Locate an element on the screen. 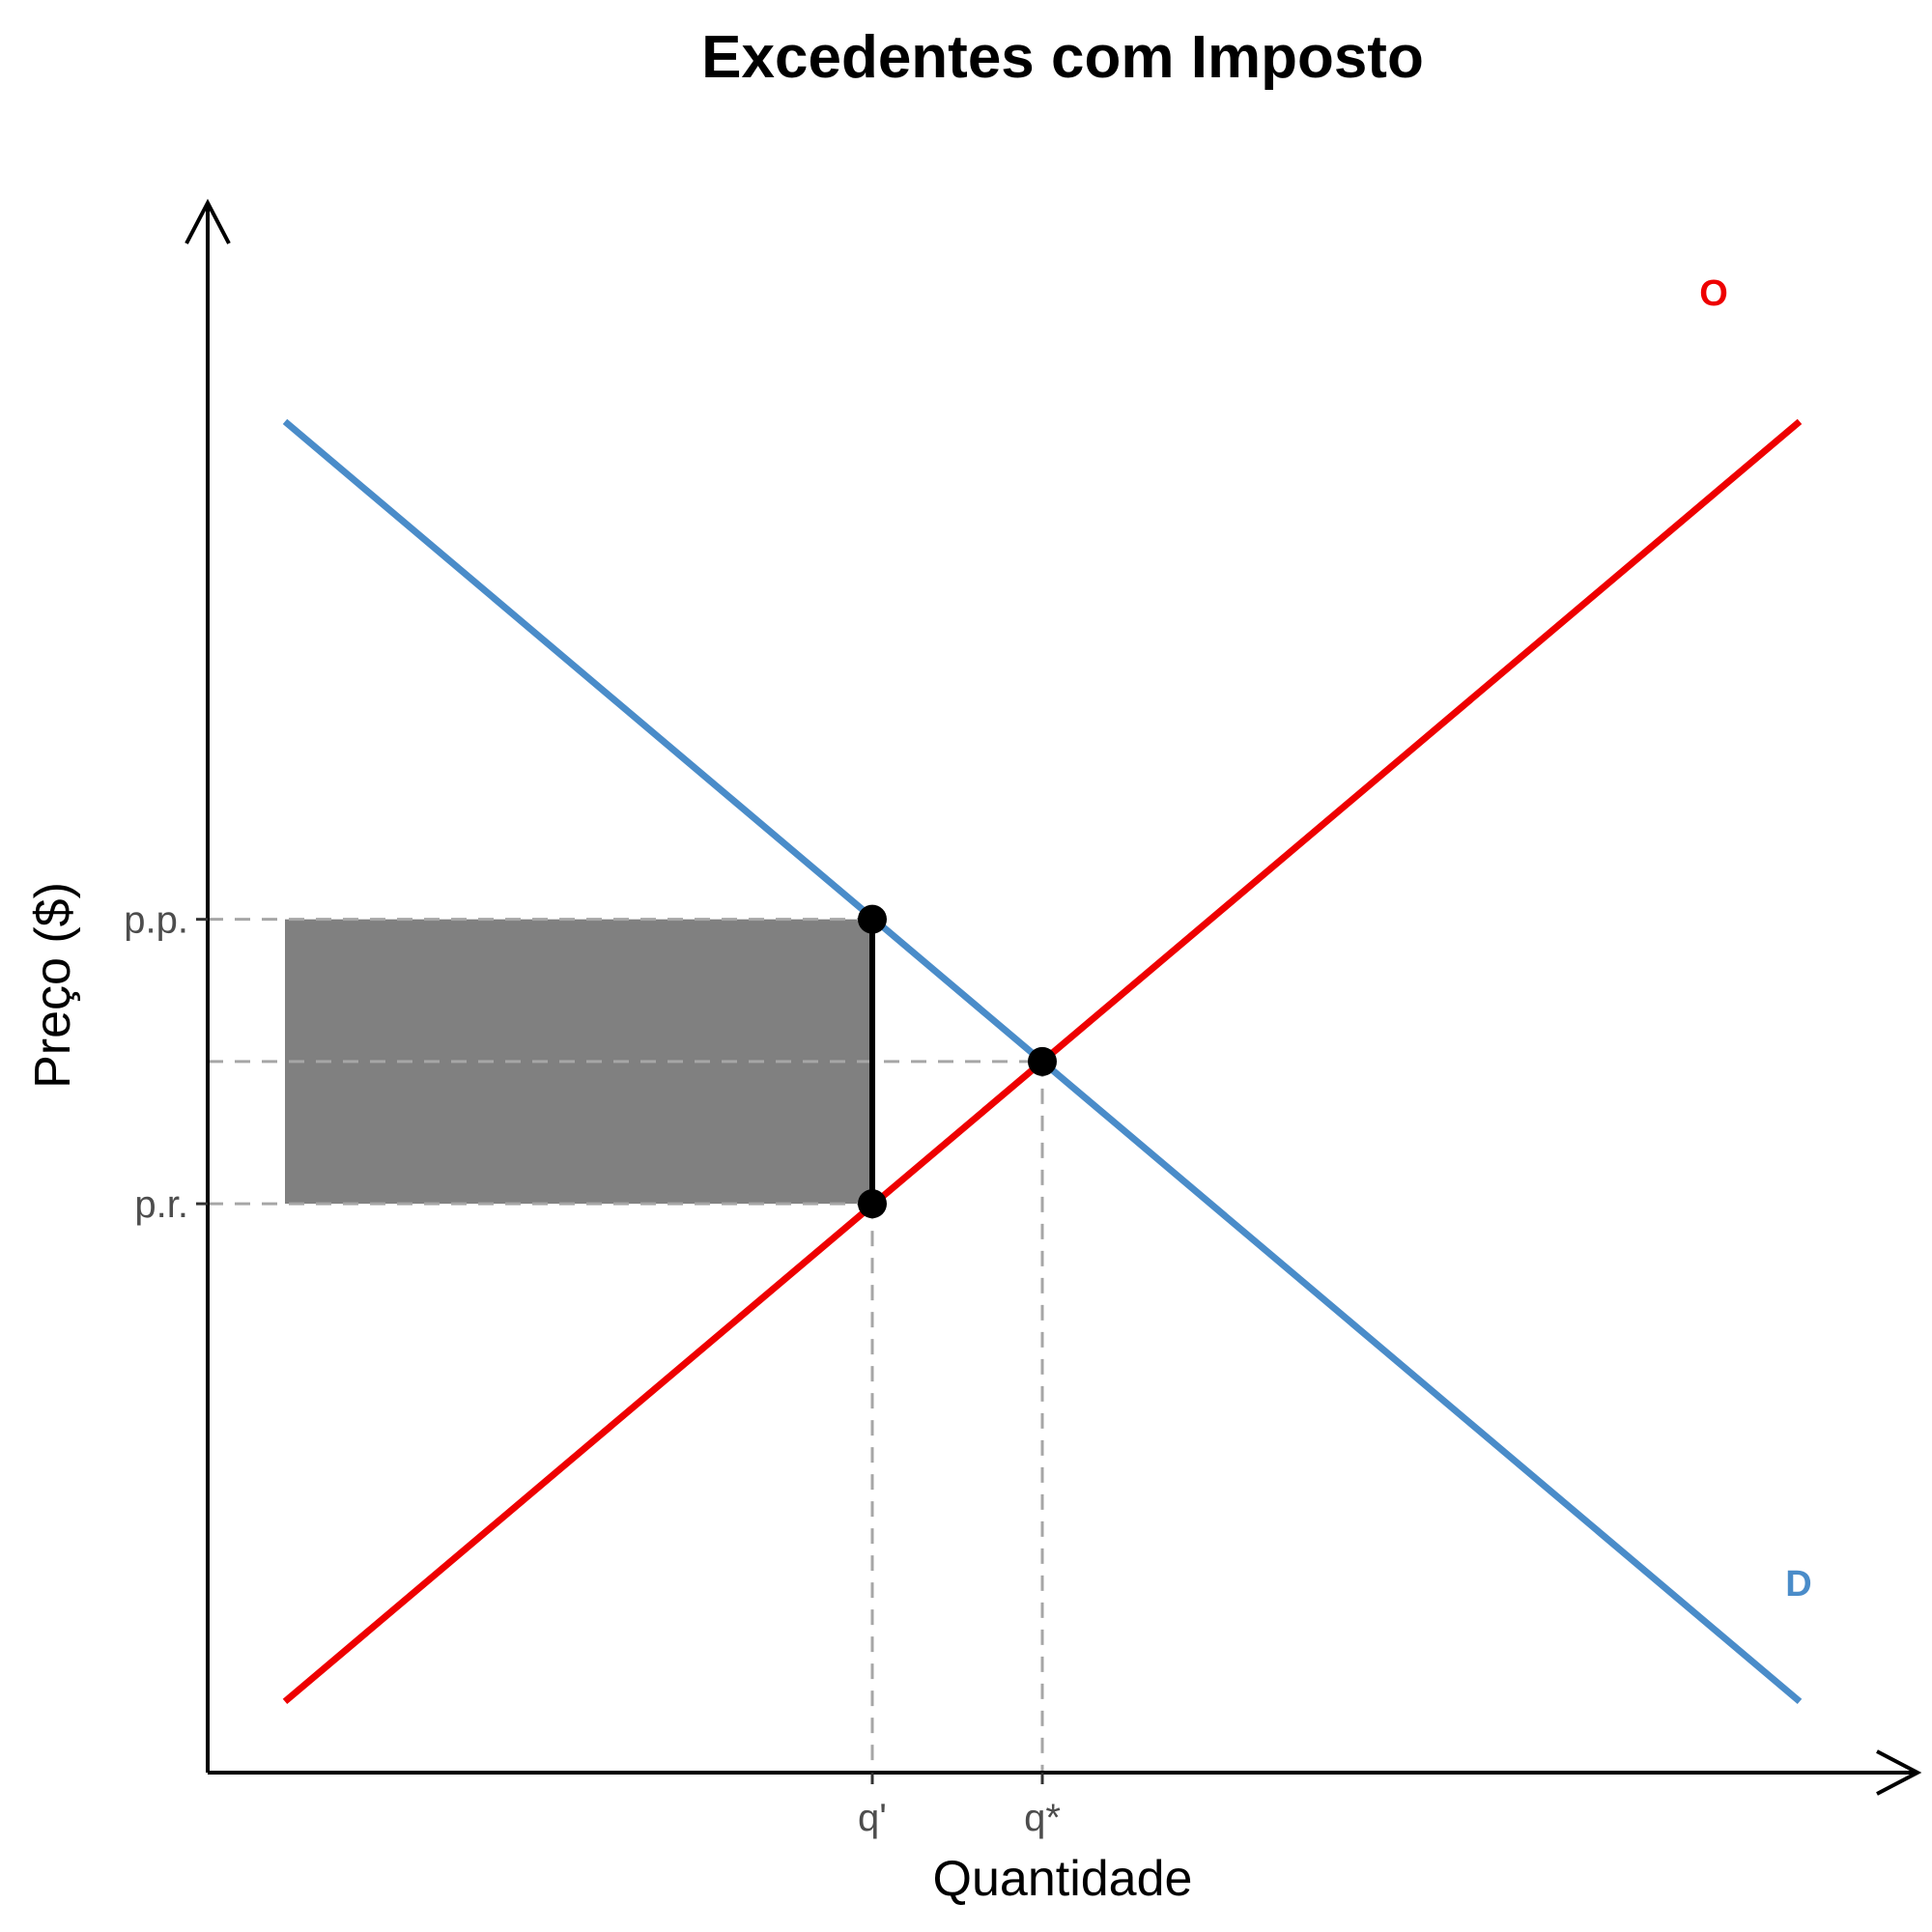 The width and height of the screenshot is (1932, 1932). chart-title: Excedentes com Imposto is located at coordinates (1062, 57).